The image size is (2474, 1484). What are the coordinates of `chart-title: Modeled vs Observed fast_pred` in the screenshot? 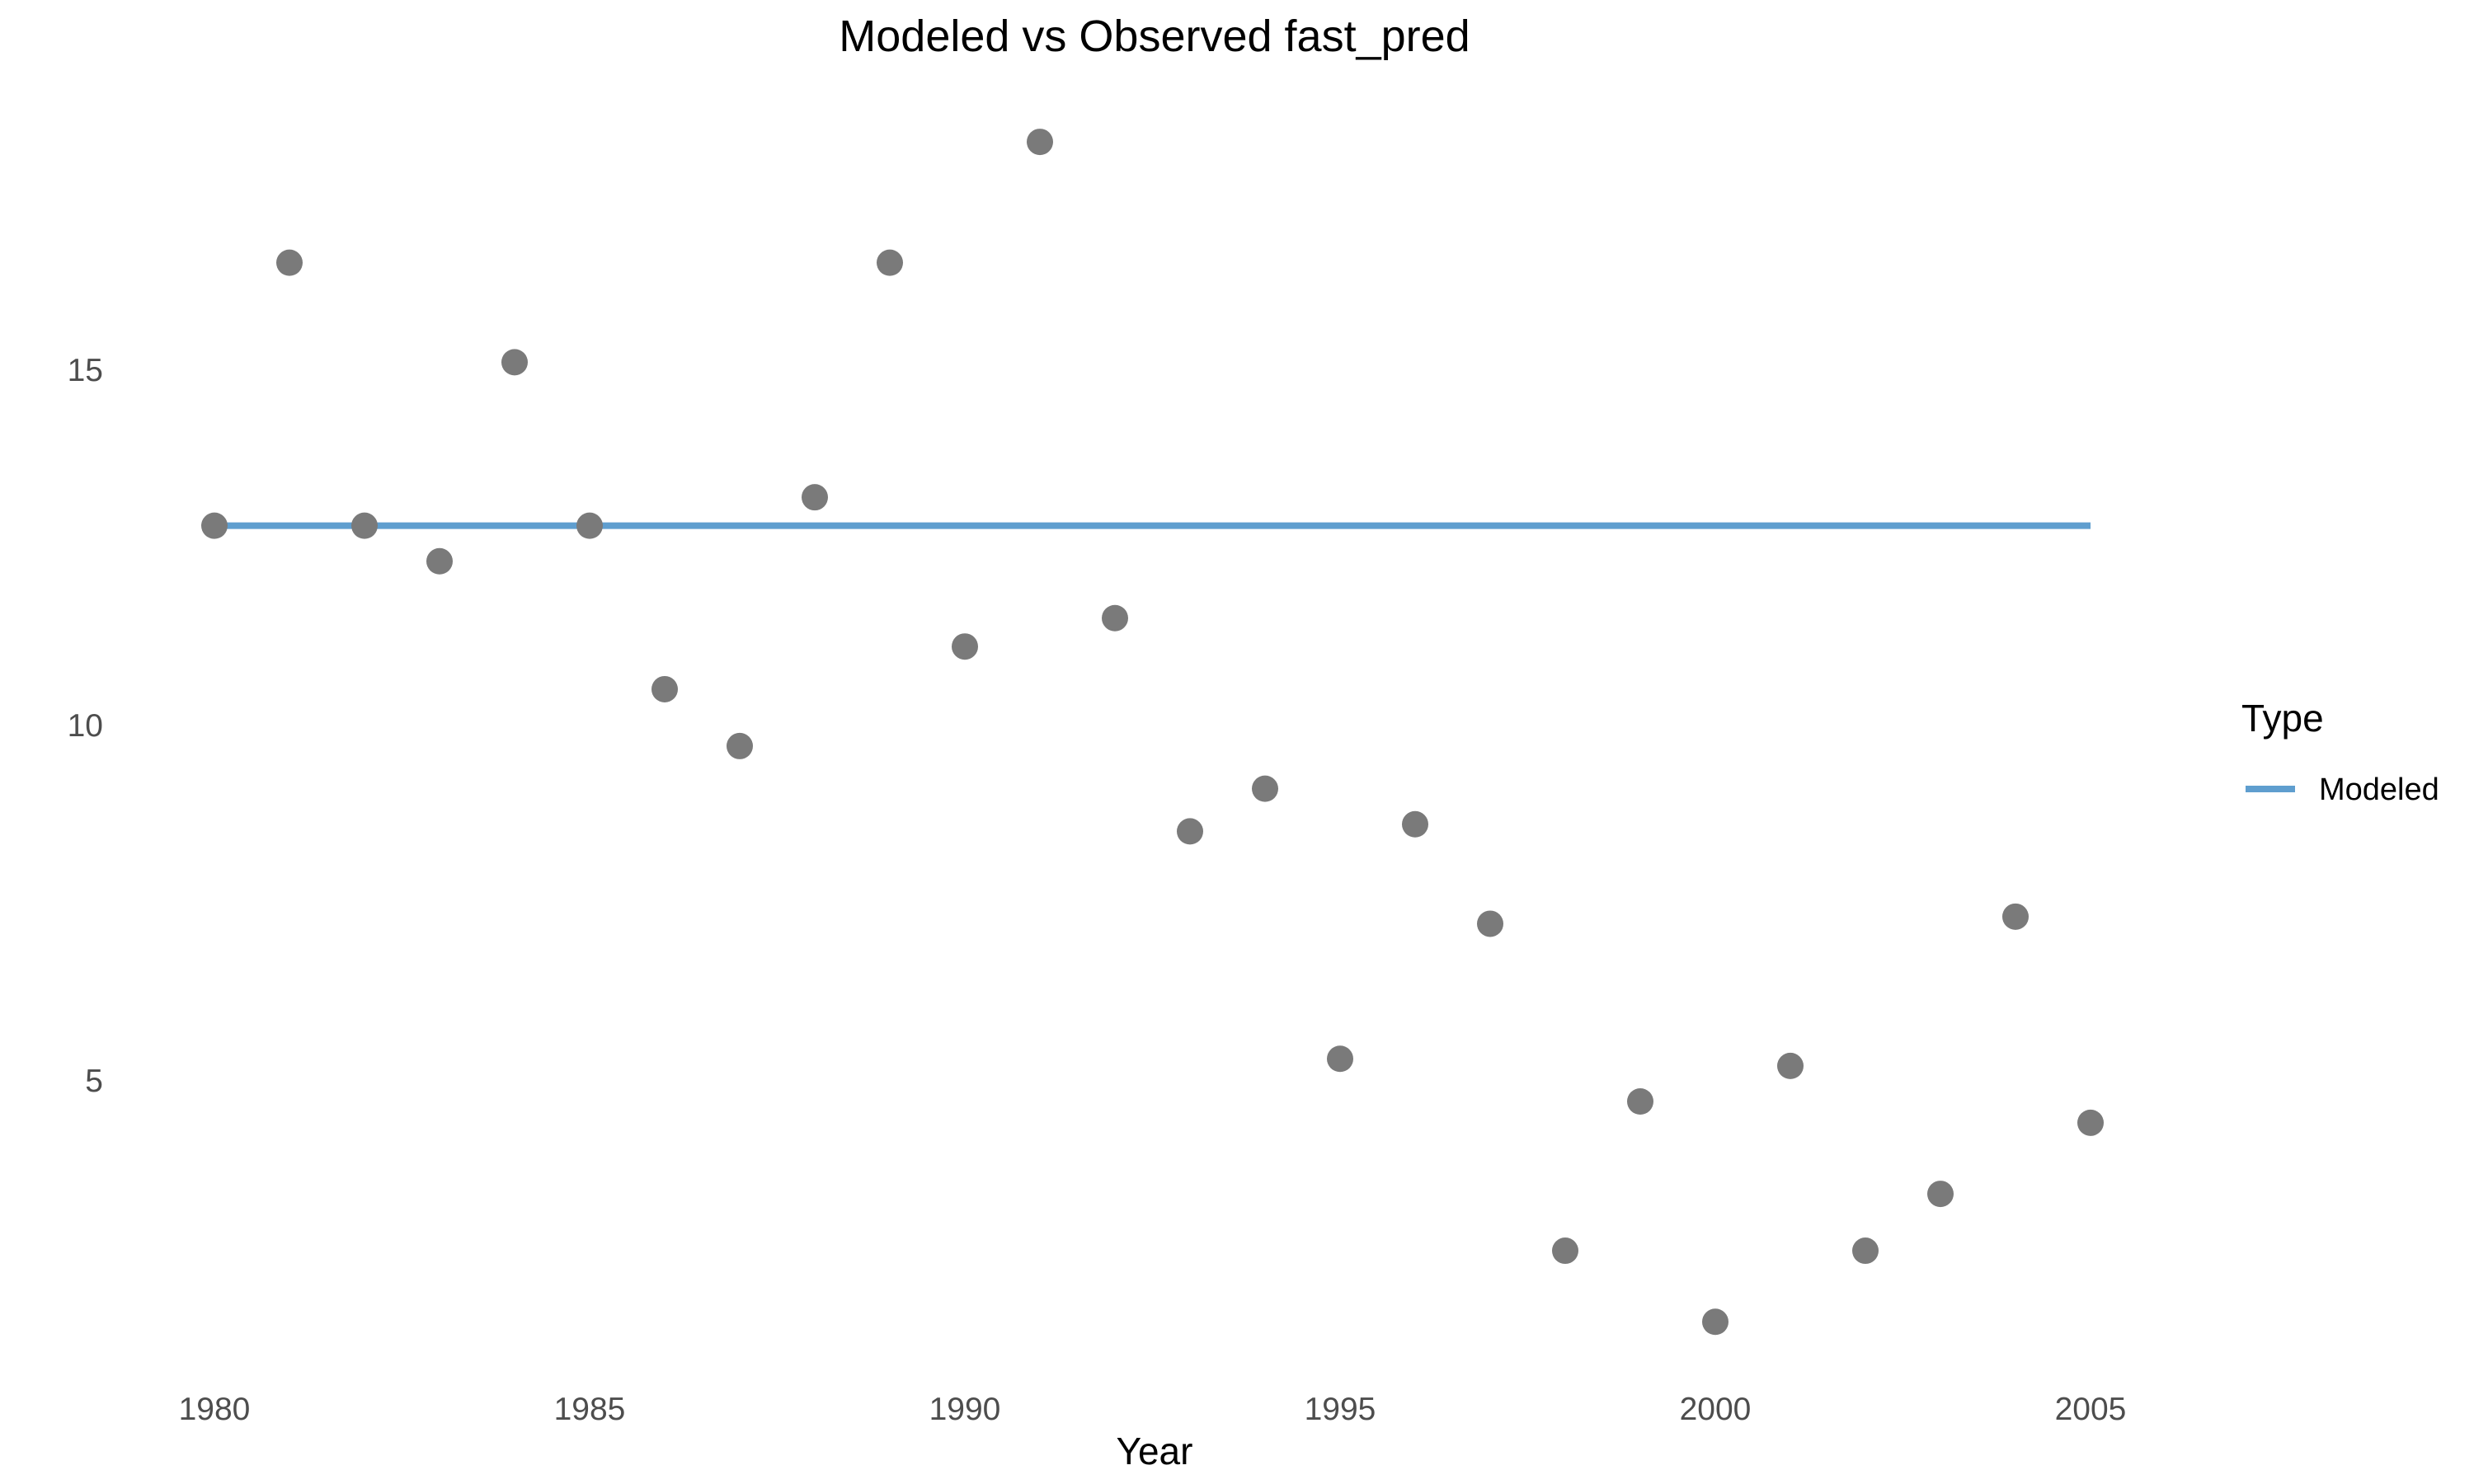 It's located at (1154, 36).